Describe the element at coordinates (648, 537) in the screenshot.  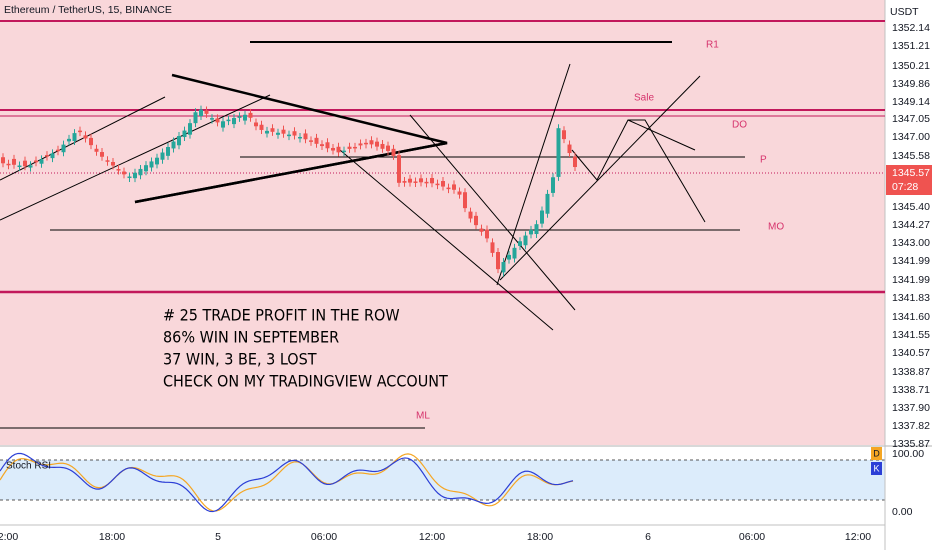
I see `time-label: 6` at that location.